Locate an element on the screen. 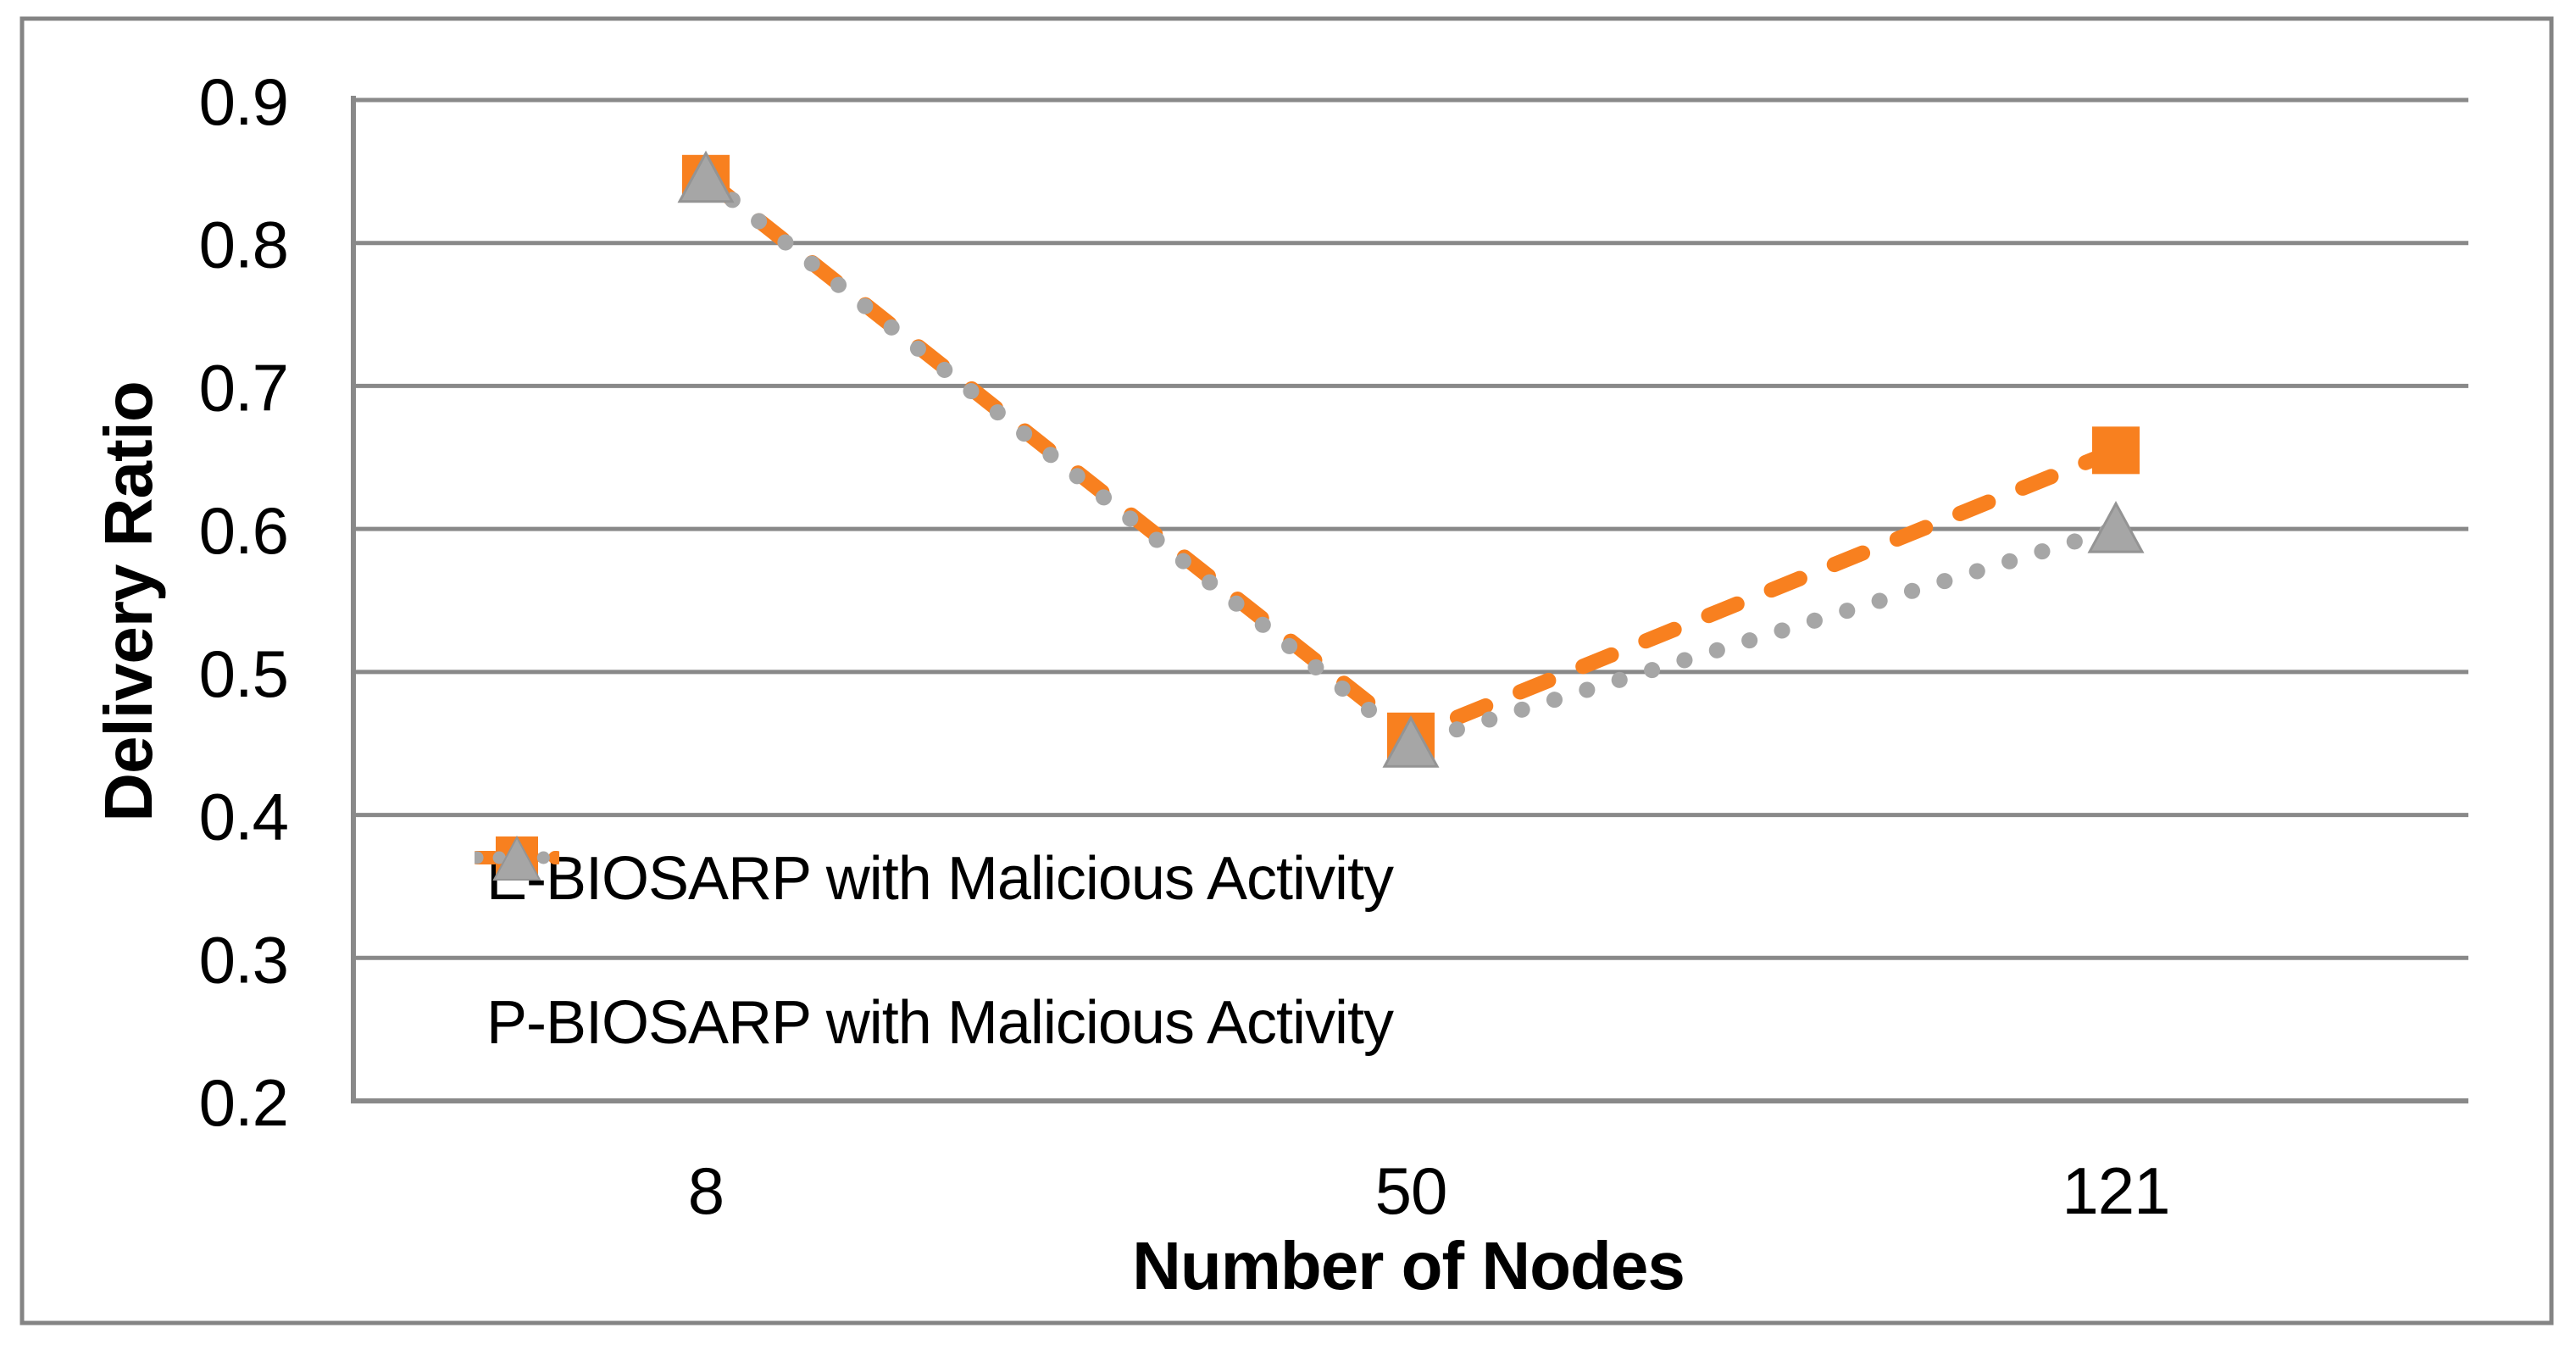 The image size is (2576, 1356). x-tick-label: 8 is located at coordinates (706, 1191).